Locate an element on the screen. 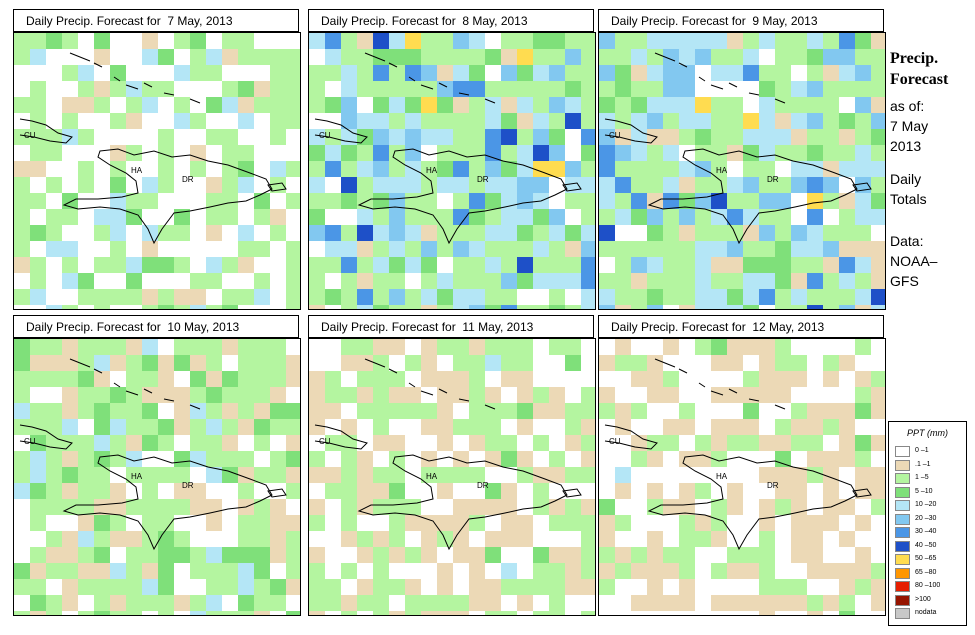 This screenshot has width=975, height=635. as-of-date-year: 2013 is located at coordinates (906, 146).